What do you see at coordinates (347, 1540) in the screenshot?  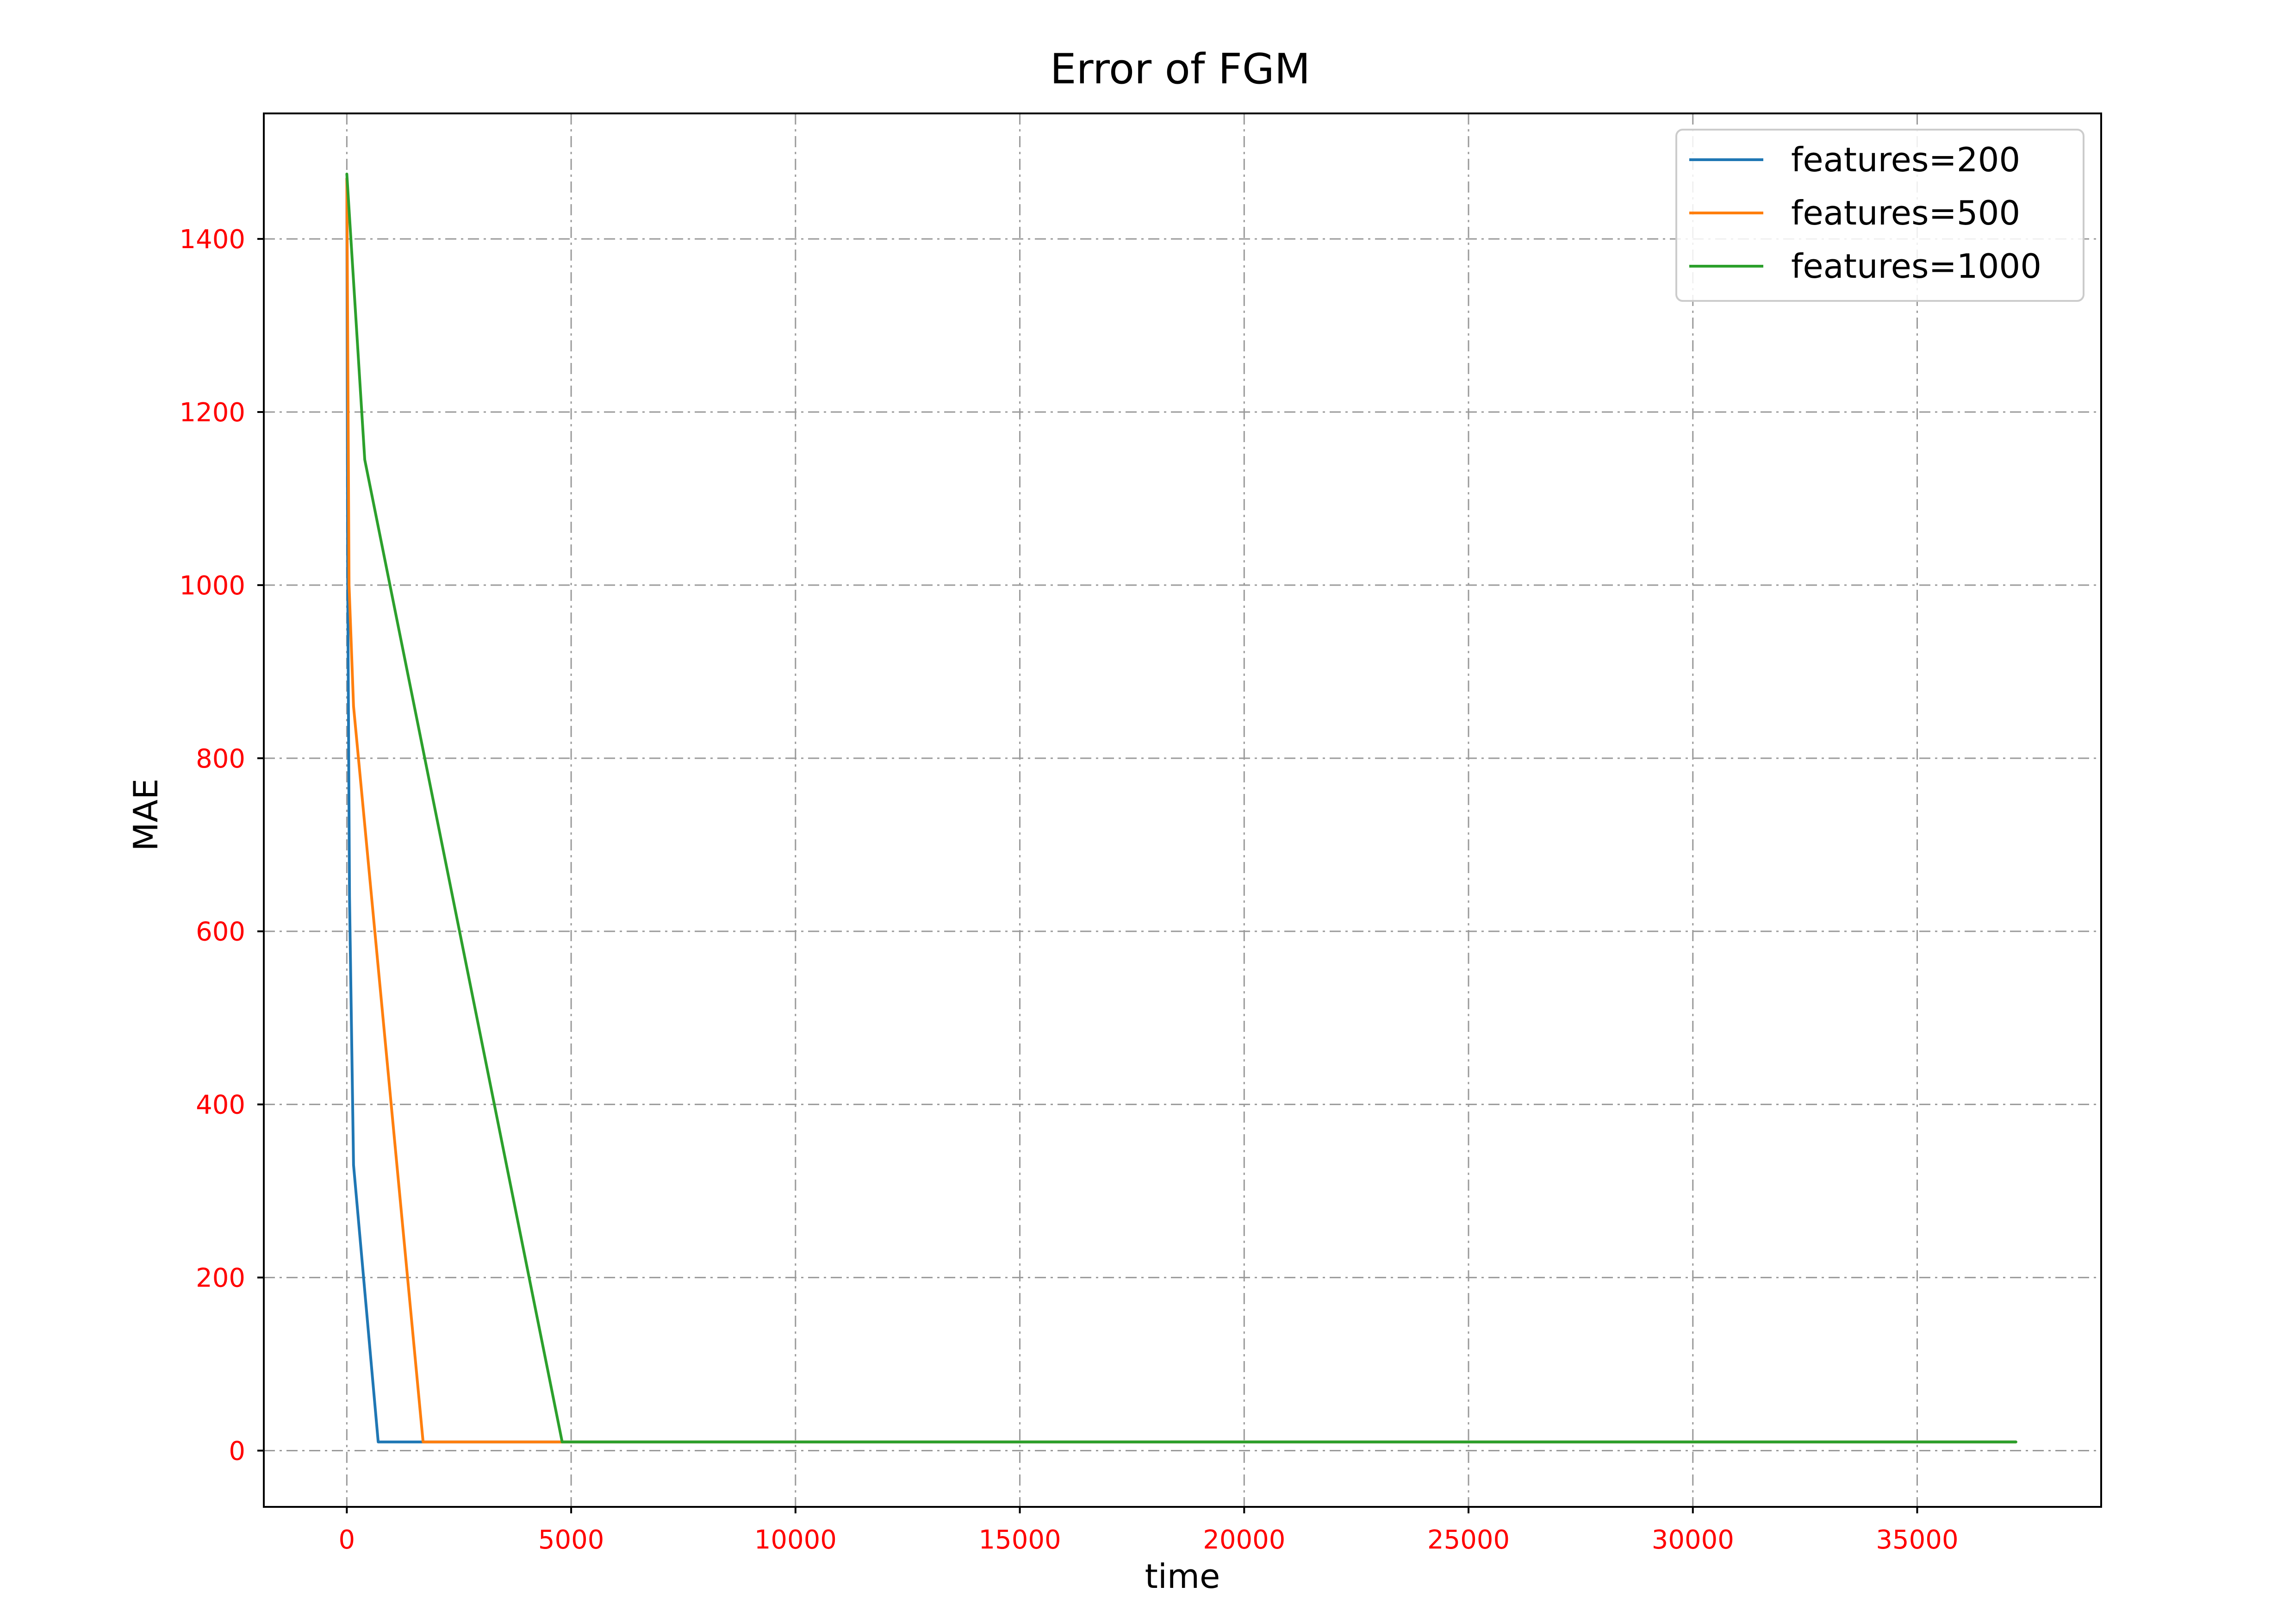 I see `x-tick-label: 0` at bounding box center [347, 1540].